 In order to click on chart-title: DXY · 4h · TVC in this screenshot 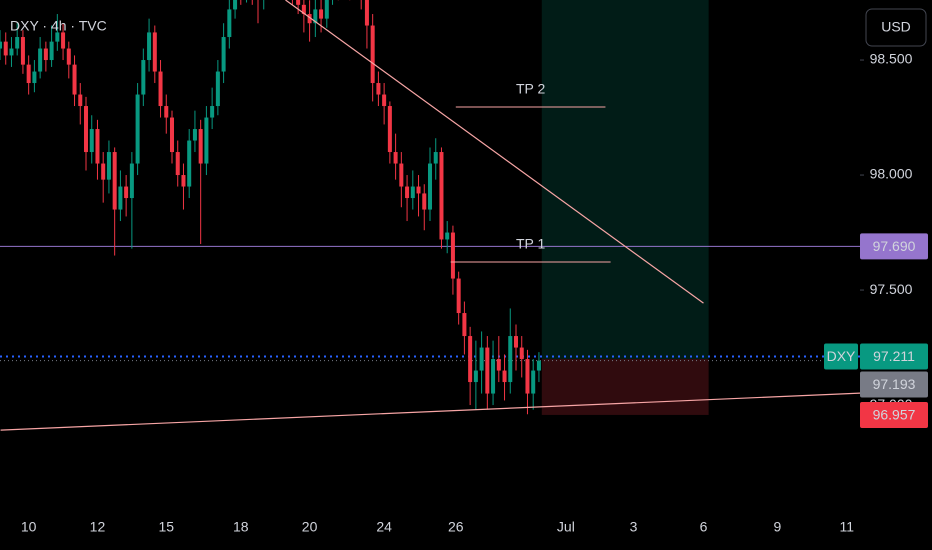, I will do `click(58, 26)`.